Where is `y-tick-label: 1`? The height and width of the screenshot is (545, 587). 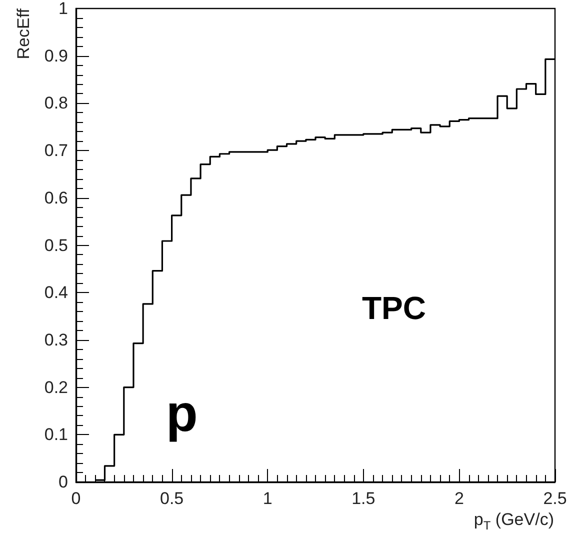
y-tick-label: 1 is located at coordinates (63, 9).